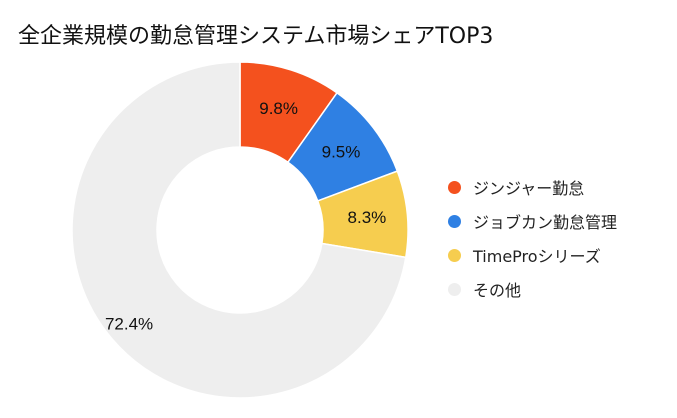 The width and height of the screenshot is (677, 418). I want to click on legend-item-1: ジンジャー勤怠, so click(532, 187).